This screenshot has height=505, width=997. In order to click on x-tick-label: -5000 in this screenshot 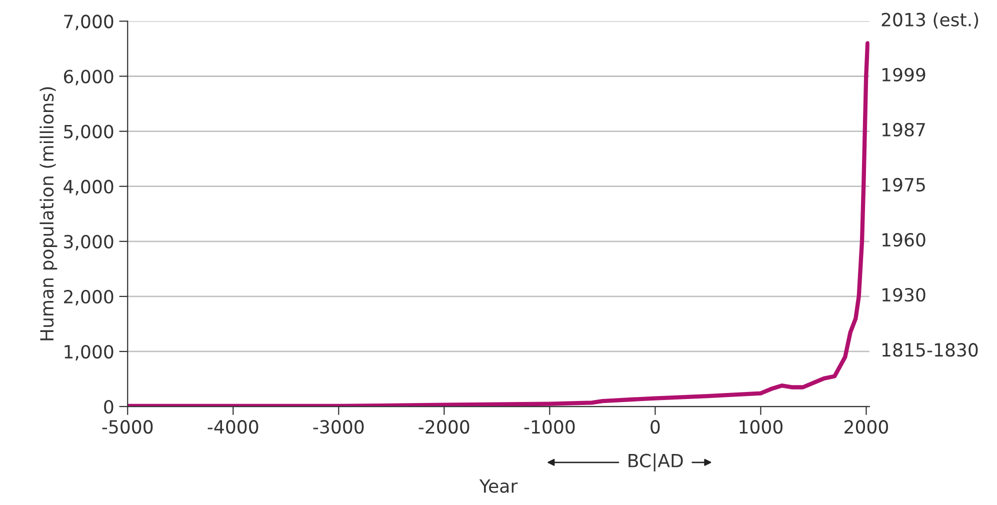, I will do `click(127, 427)`.